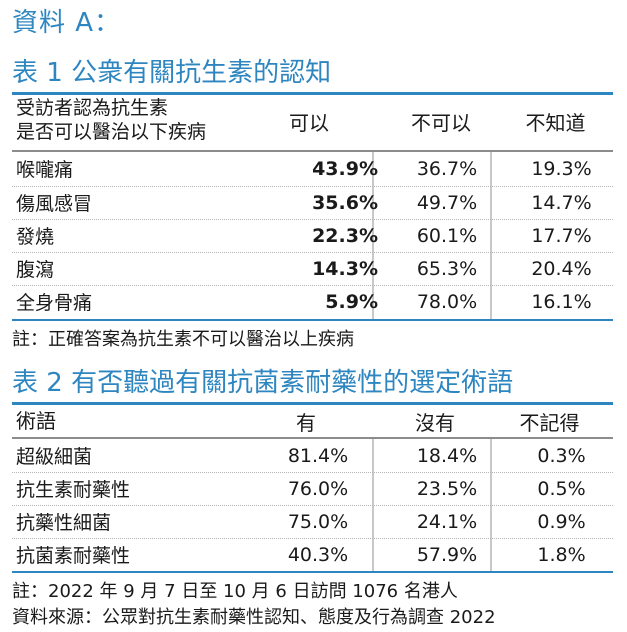 The height and width of the screenshot is (632, 627). I want to click on table2-bottom-rule, so click(312, 572).